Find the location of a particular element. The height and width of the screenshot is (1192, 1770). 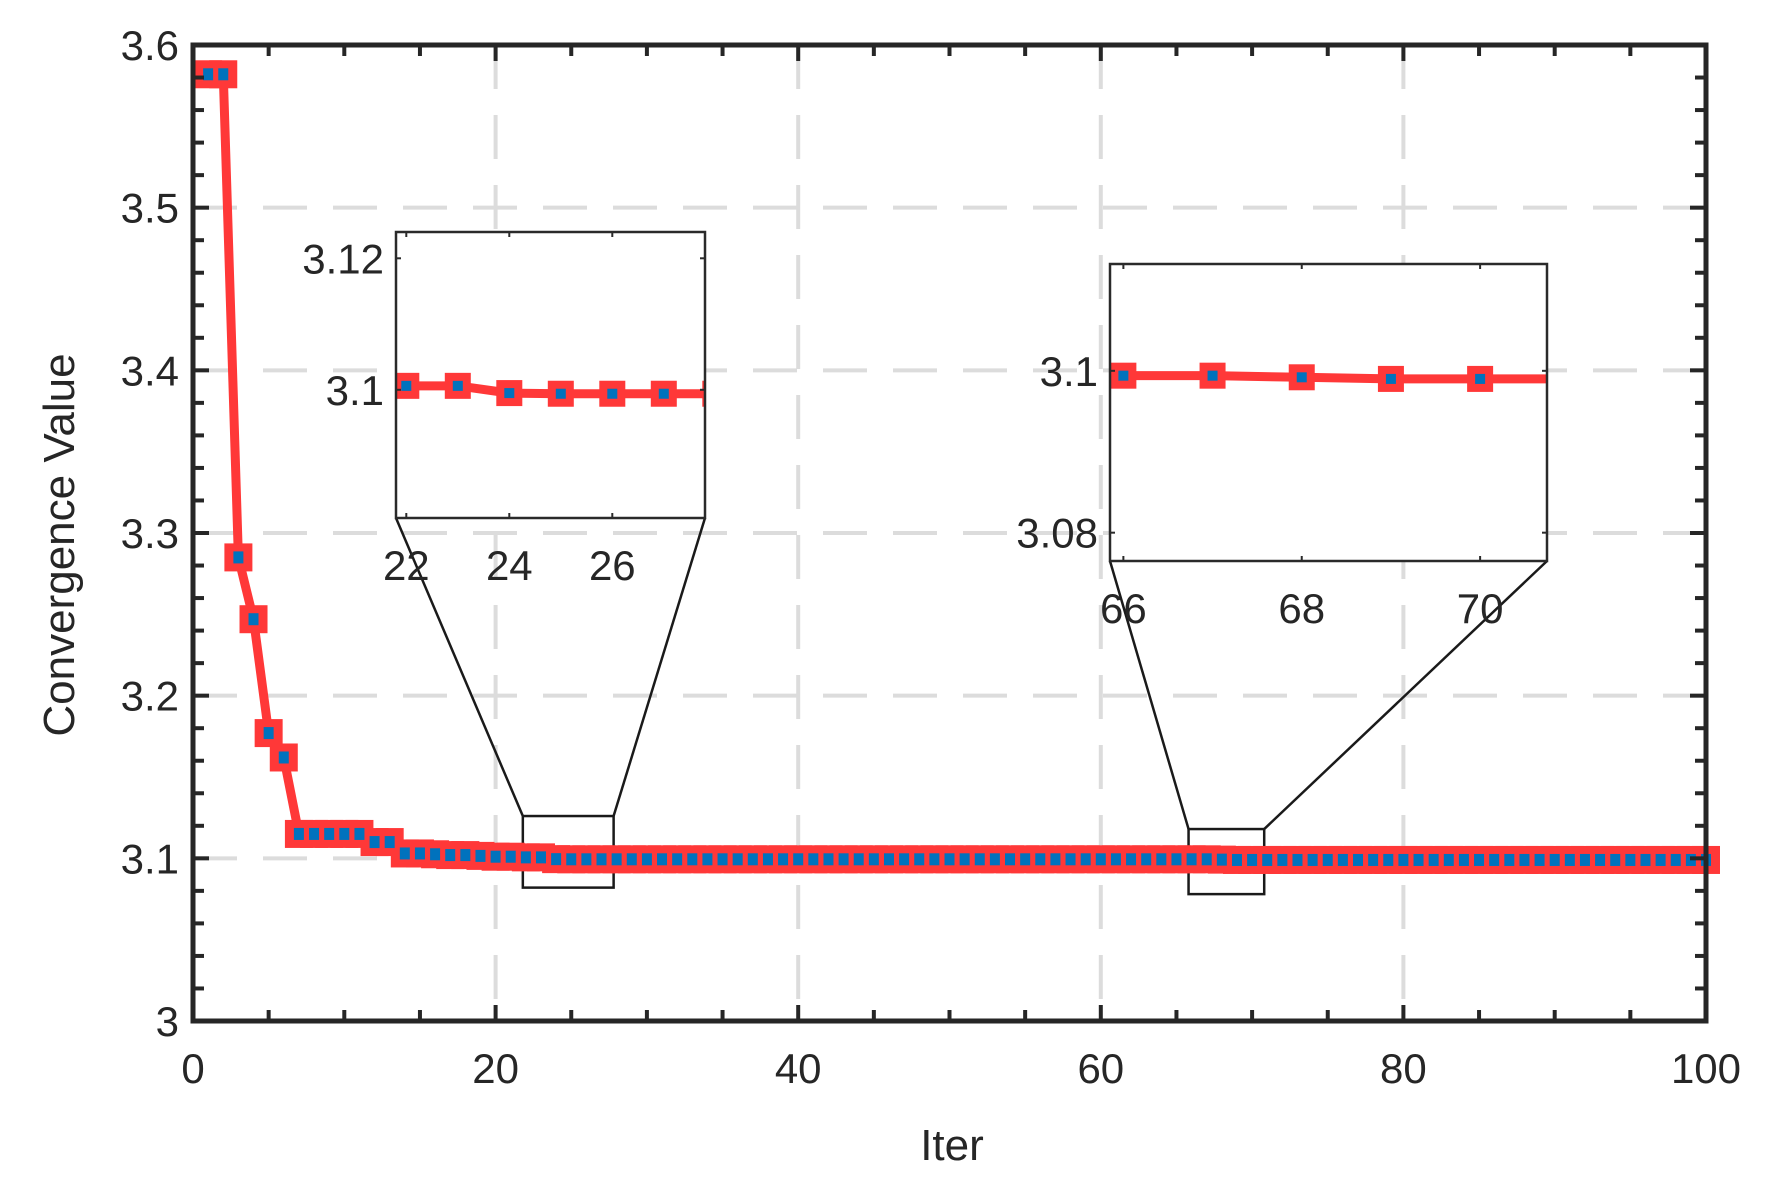

inset-series is located at coordinates (1328, 377).